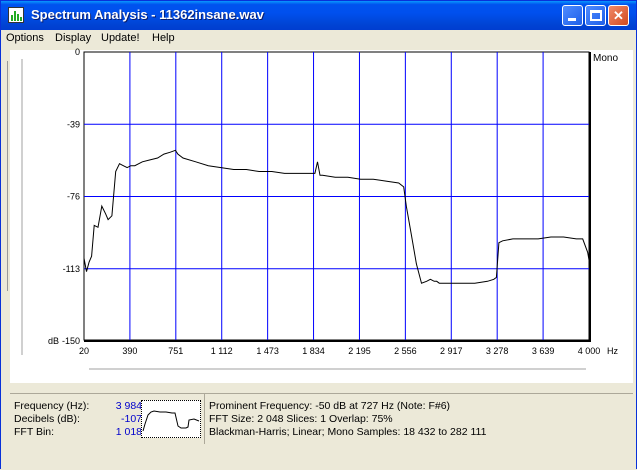 Image resolution: width=637 pixels, height=470 pixels. I want to click on channel-label: Mono, so click(606, 58).